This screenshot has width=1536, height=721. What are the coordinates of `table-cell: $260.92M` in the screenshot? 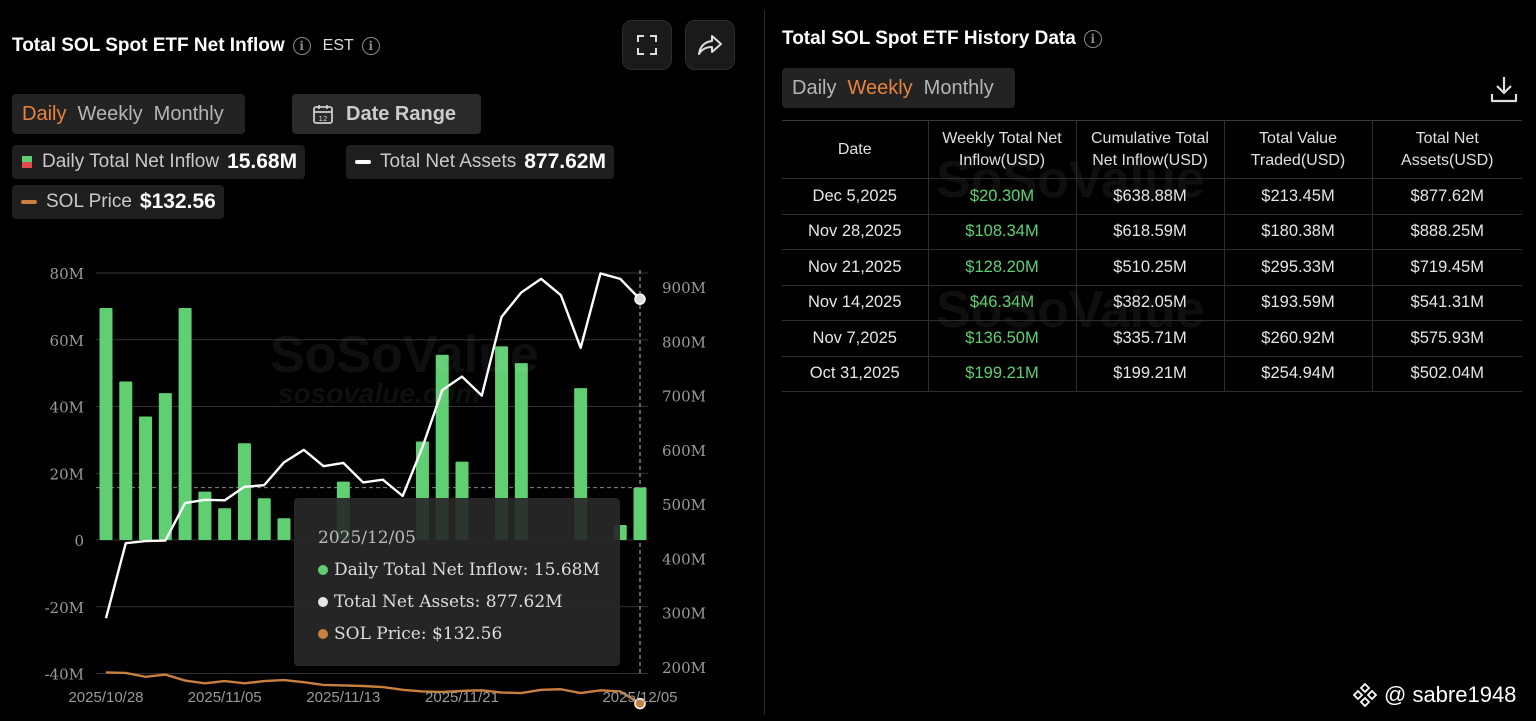 It's located at (1298, 338).